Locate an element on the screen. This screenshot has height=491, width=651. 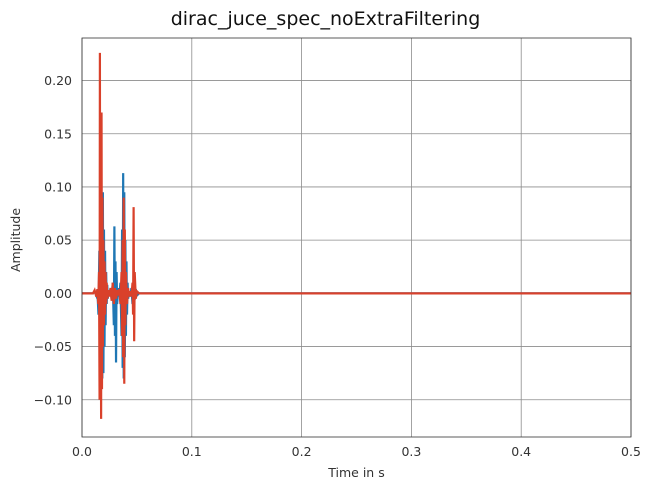
y-tick-labels: −0.10 −0.05 0.00 0.05 0.10 0.15 0.20 is located at coordinates (53, 240).